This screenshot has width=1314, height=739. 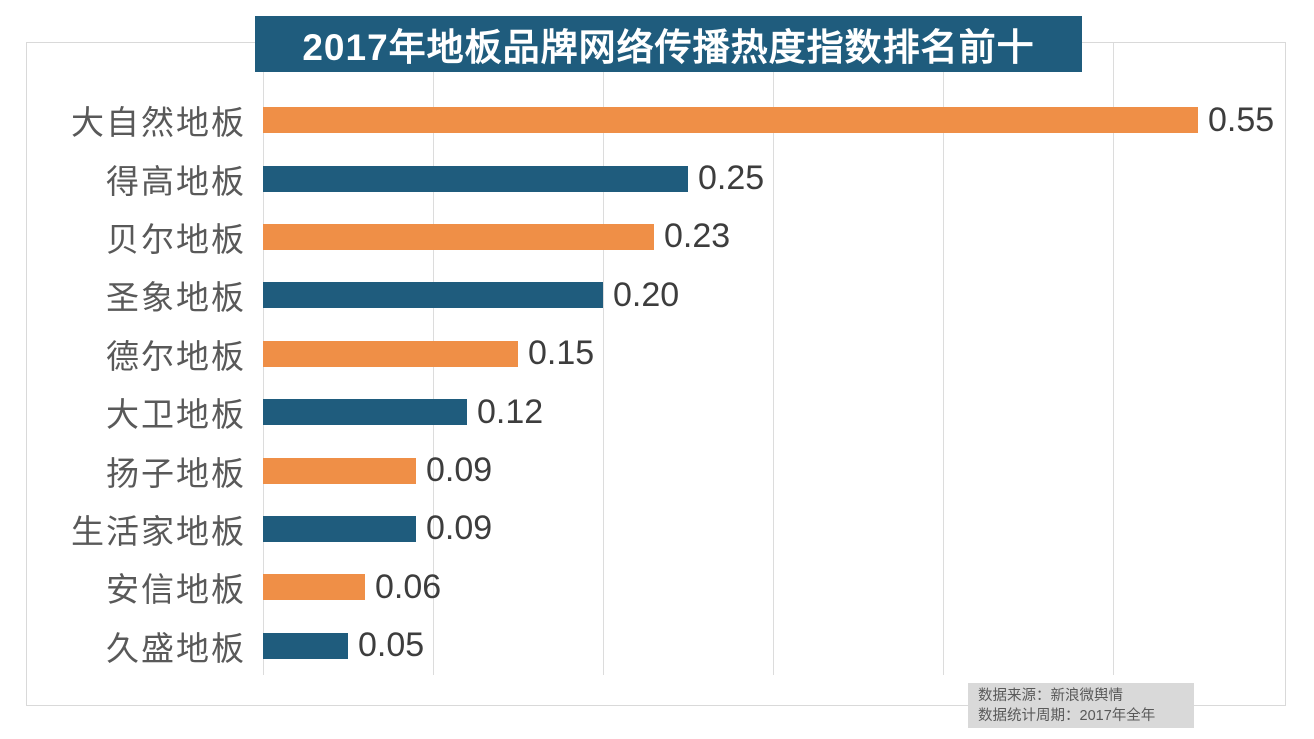 I want to click on value-label: 0.06, so click(x=408, y=586).